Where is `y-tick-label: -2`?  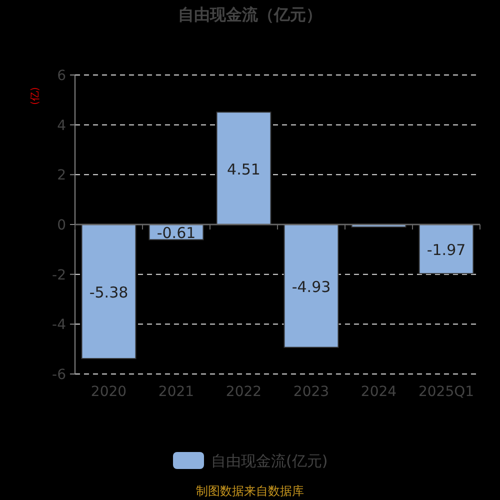
y-tick-label: -2 is located at coordinates (59, 275).